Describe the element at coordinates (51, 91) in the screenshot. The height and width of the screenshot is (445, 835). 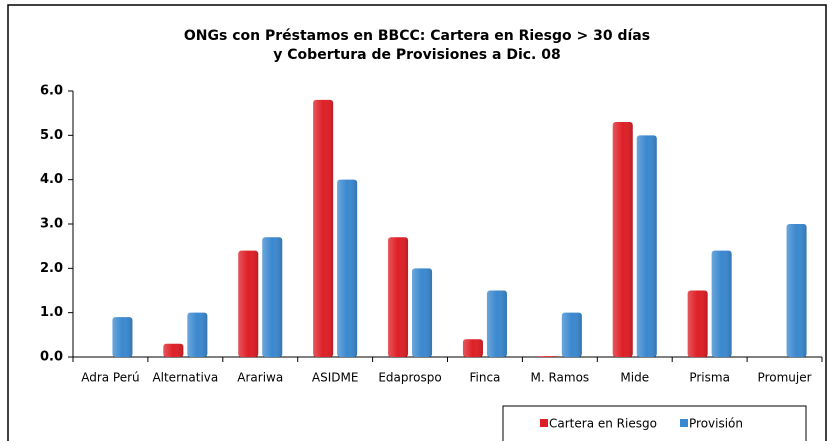
I see `y-tick-label: 6.0` at that location.